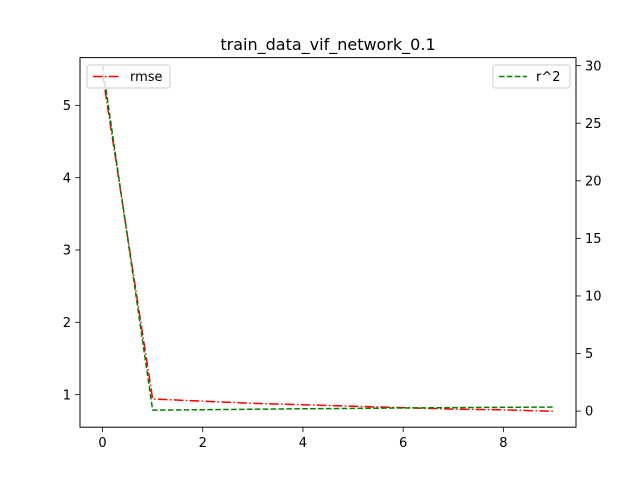  I want to click on legend-rmse: rmse, so click(128, 76).